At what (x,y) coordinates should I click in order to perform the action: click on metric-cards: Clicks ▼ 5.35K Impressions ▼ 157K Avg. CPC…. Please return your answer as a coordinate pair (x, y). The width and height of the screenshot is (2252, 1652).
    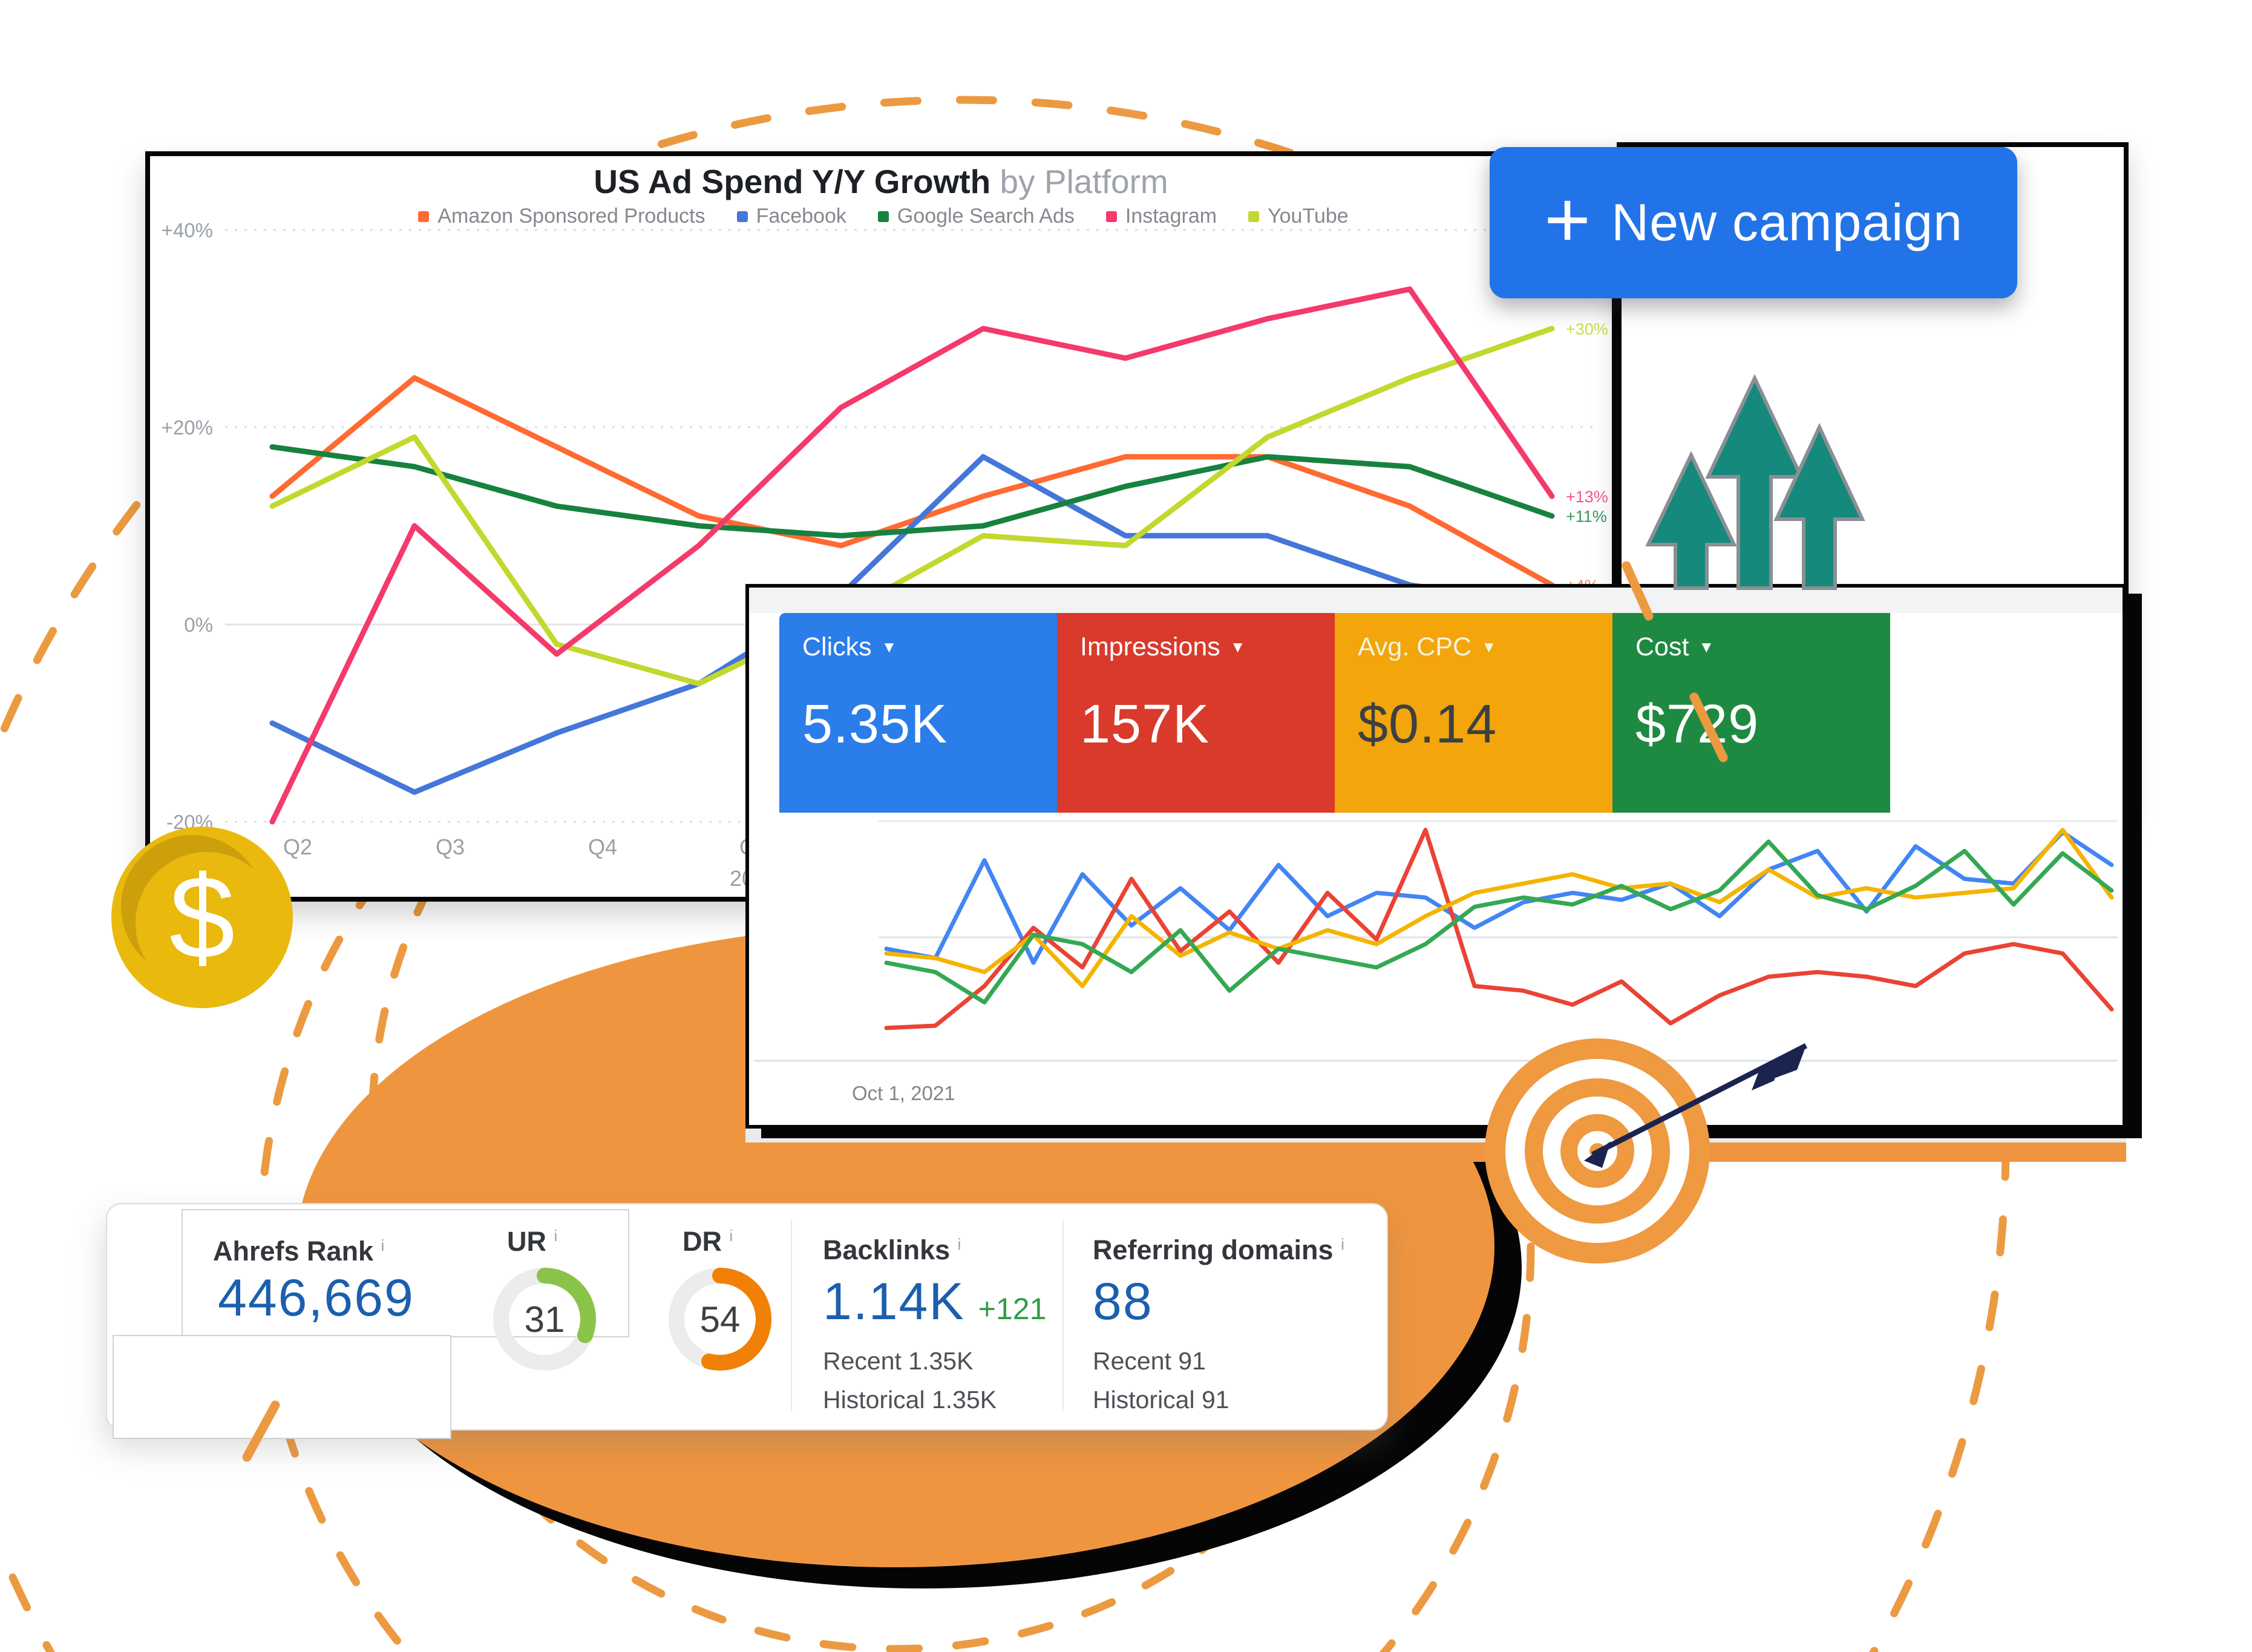
    Looking at the image, I should click on (1334, 713).